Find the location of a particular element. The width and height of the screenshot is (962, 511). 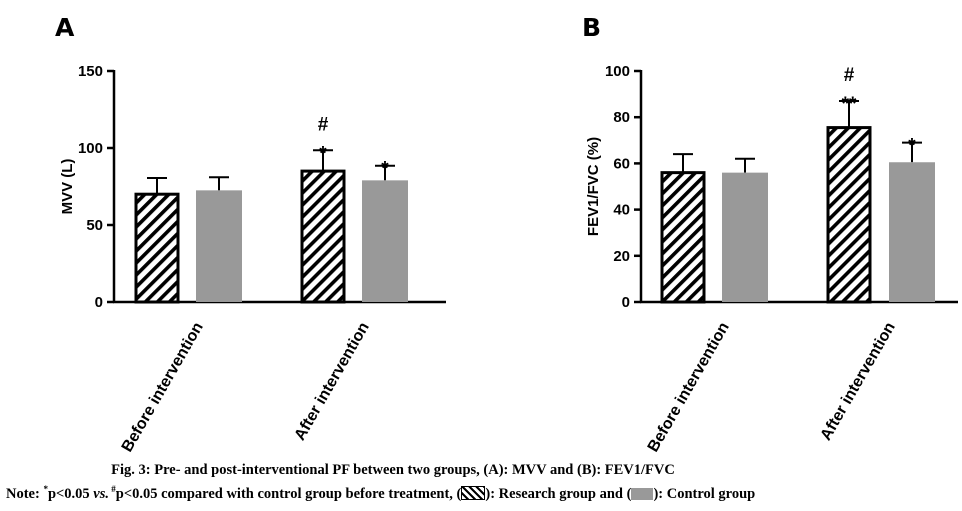

control-group-swatch is located at coordinates (642, 493).